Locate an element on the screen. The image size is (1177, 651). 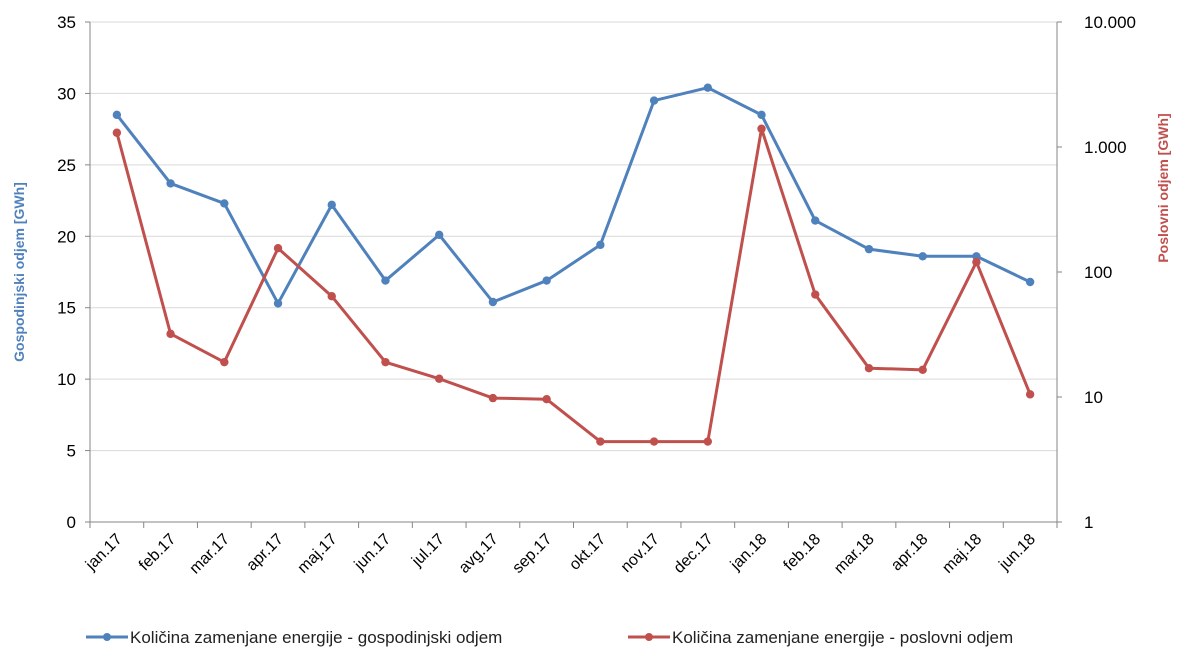
y-left-tick-label: 0 is located at coordinates (71, 522).